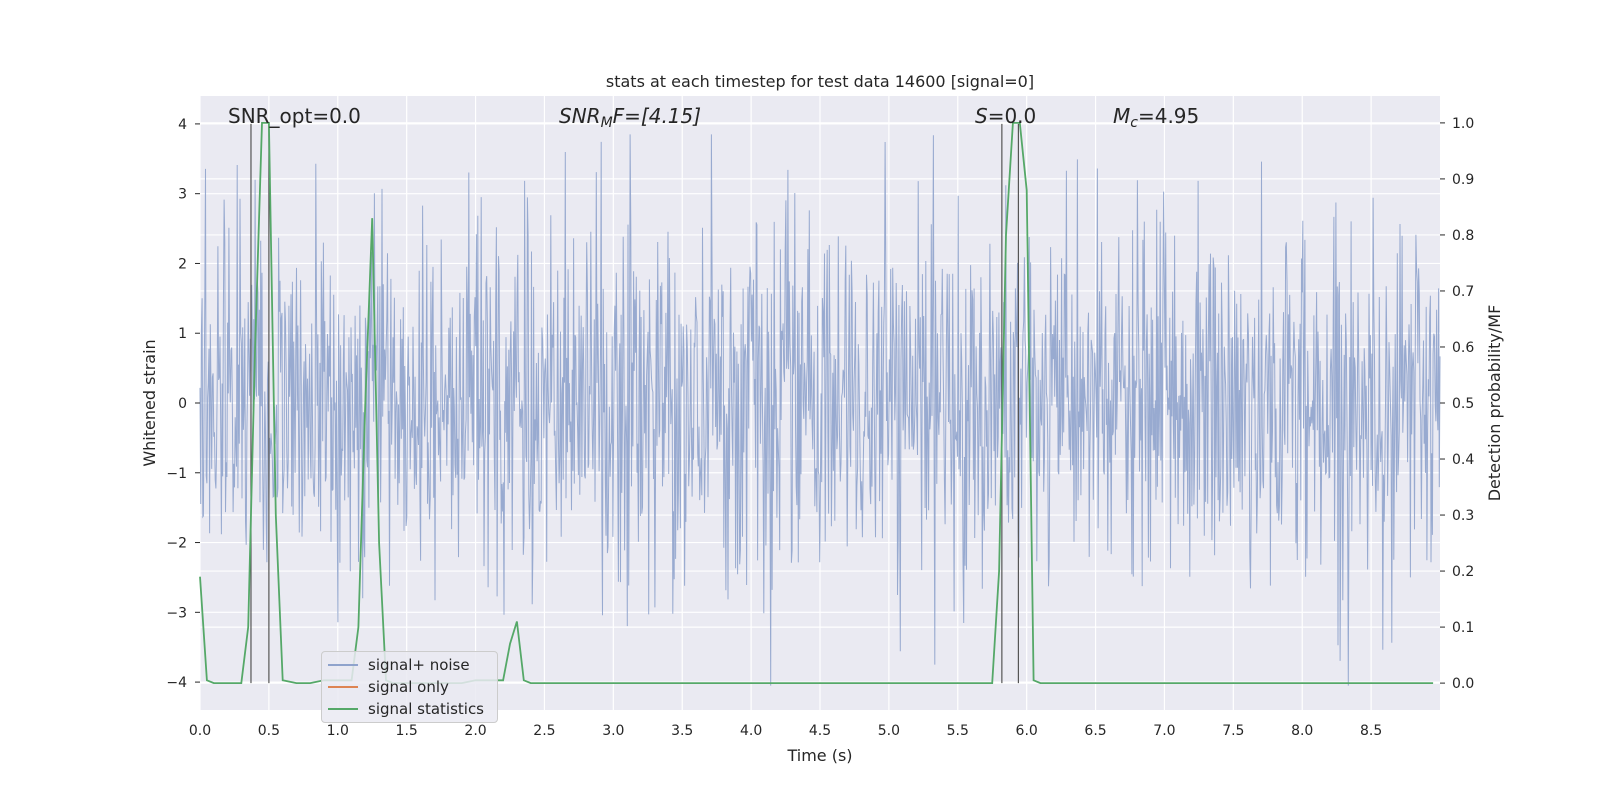 This screenshot has width=1600, height=800. Describe the element at coordinates (1463, 236) in the screenshot. I see `y2-tick-label: 0.8` at that location.